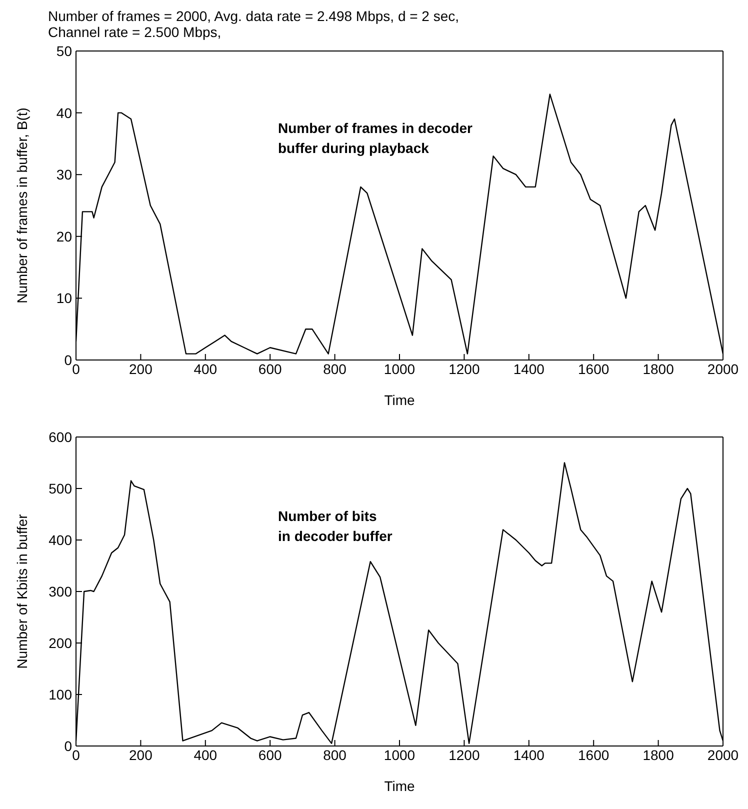 The height and width of the screenshot is (809, 748). I want to click on y-tick-label: 100, so click(60, 694).